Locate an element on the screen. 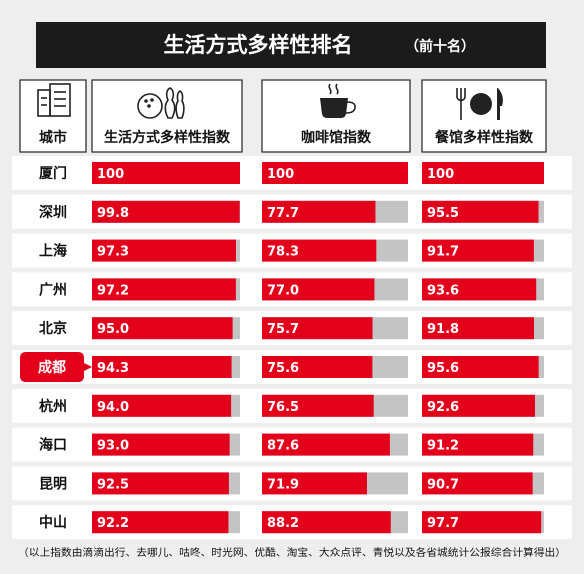 The width and height of the screenshot is (584, 574). category-label: 中山 is located at coordinates (53, 522).